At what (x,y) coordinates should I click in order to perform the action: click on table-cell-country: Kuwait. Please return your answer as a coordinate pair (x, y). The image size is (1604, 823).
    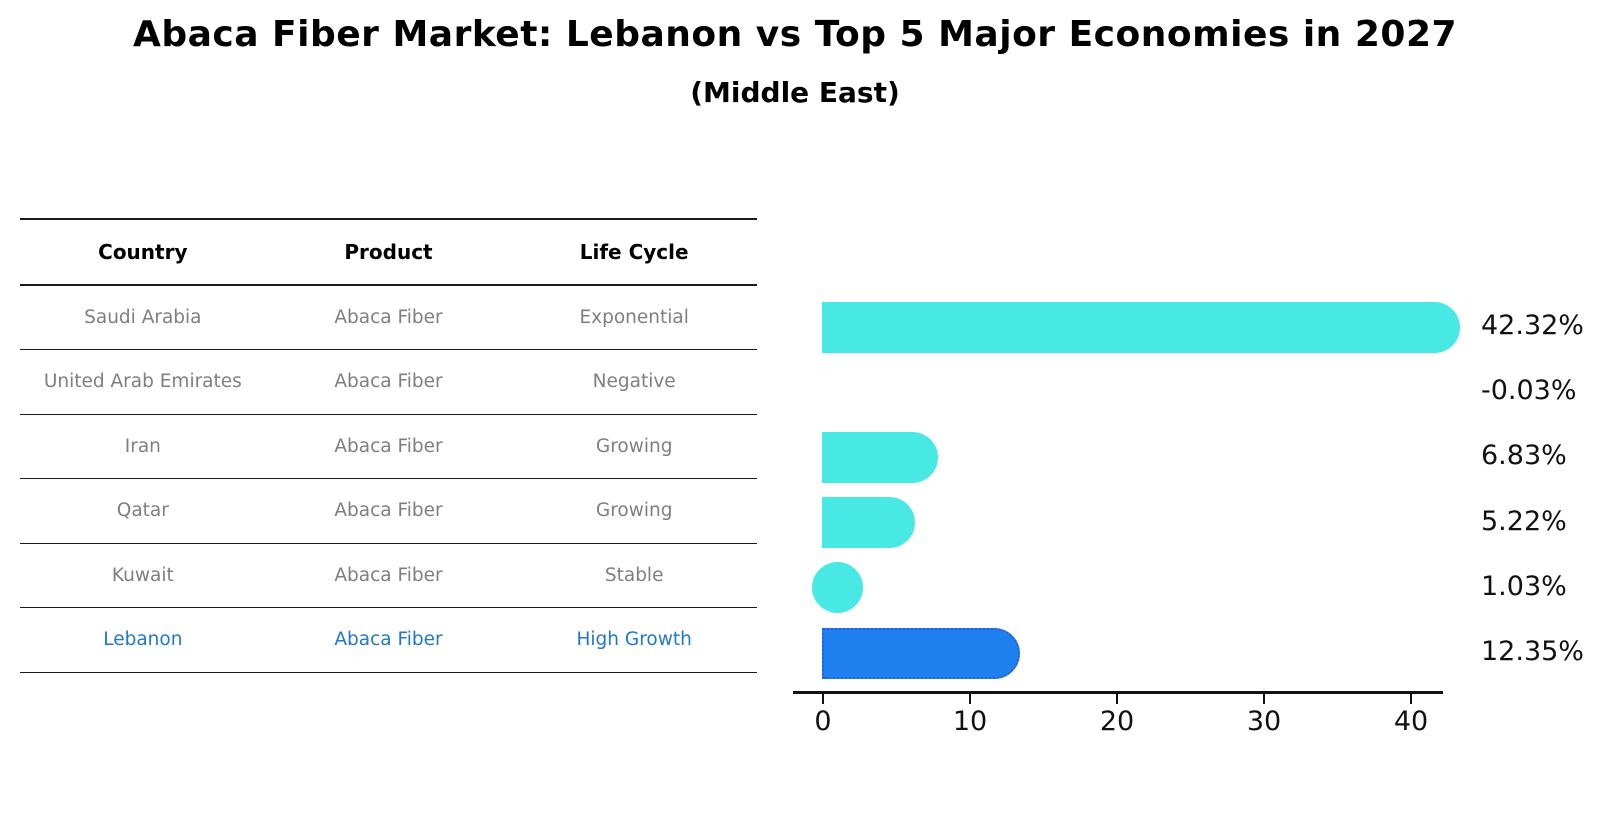
    Looking at the image, I should click on (142, 575).